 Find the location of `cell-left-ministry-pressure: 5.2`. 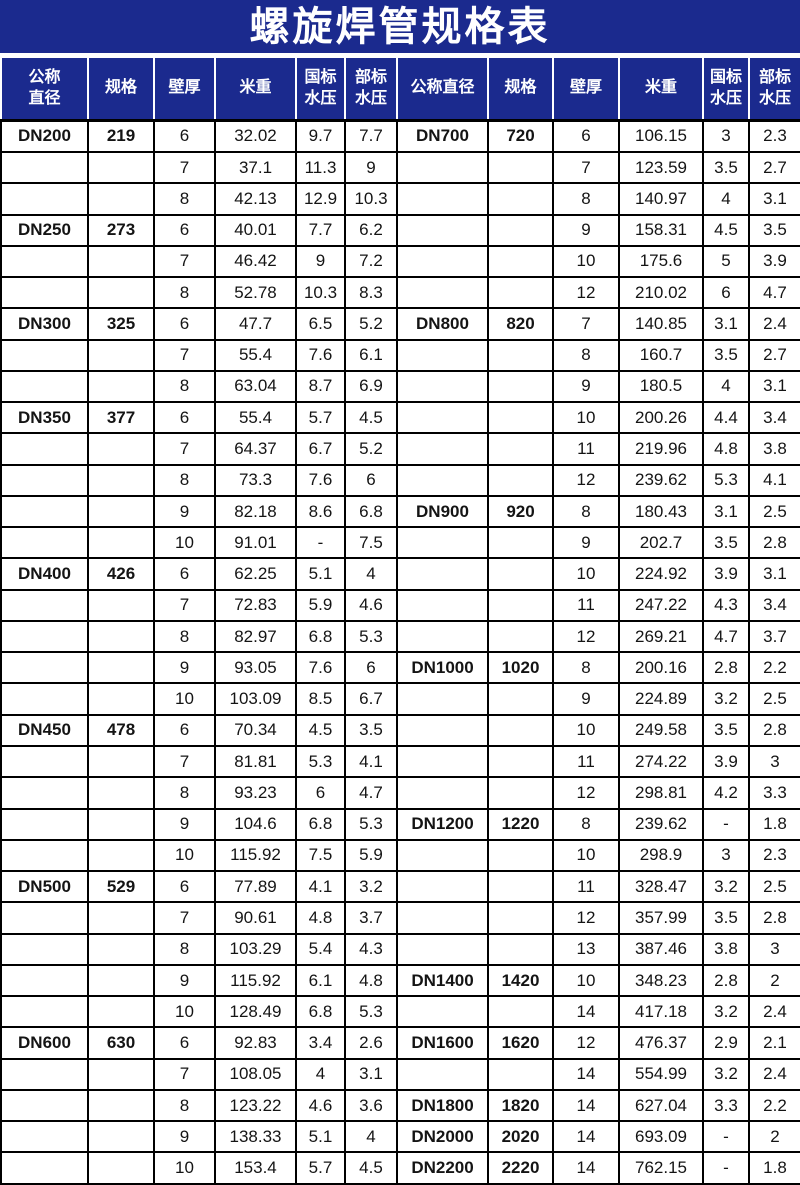

cell-left-ministry-pressure: 5.2 is located at coordinates (371, 449).